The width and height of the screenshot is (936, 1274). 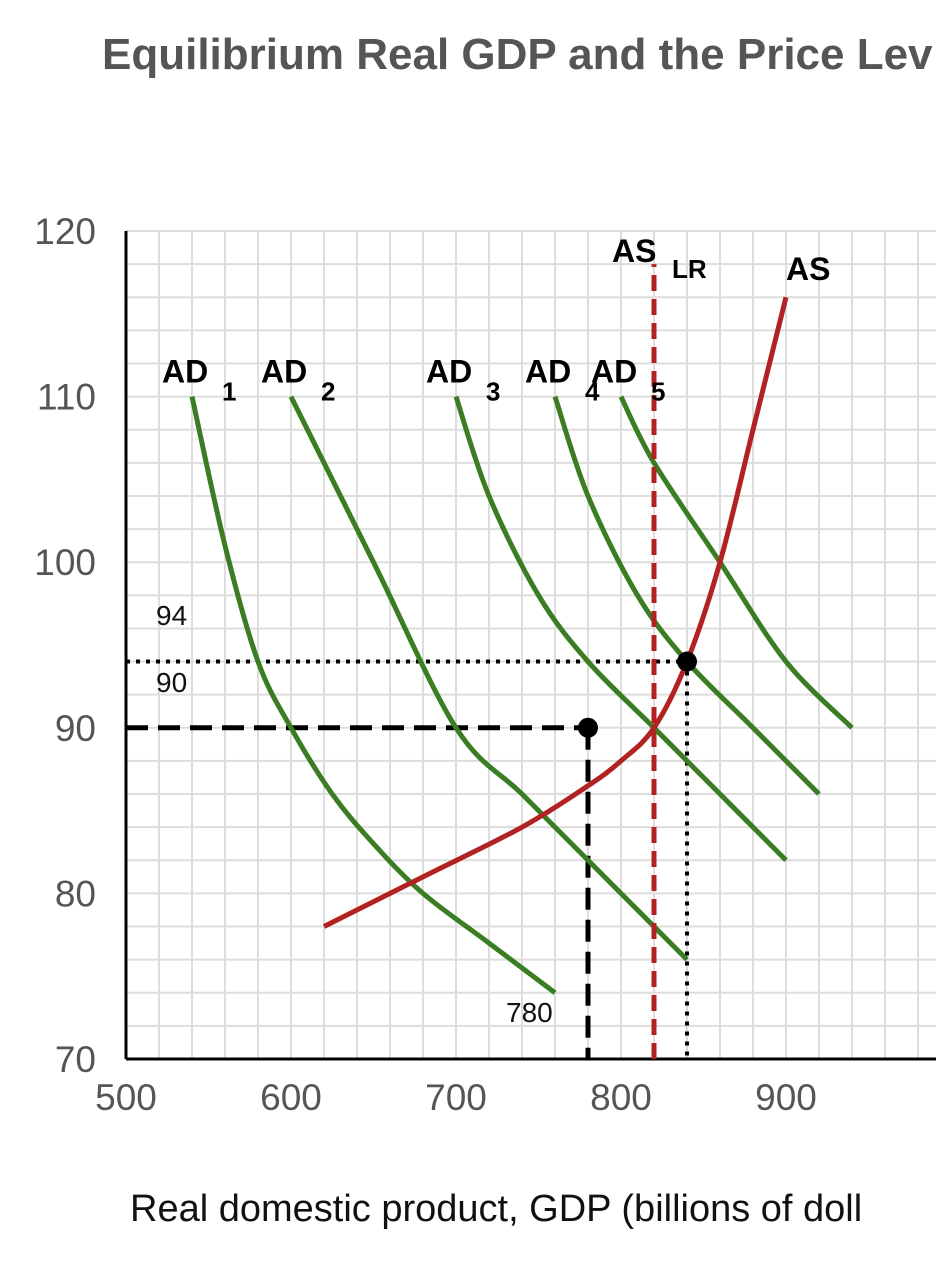 I want to click on curve-label-sub-ad-1: 1, so click(x=229, y=392).